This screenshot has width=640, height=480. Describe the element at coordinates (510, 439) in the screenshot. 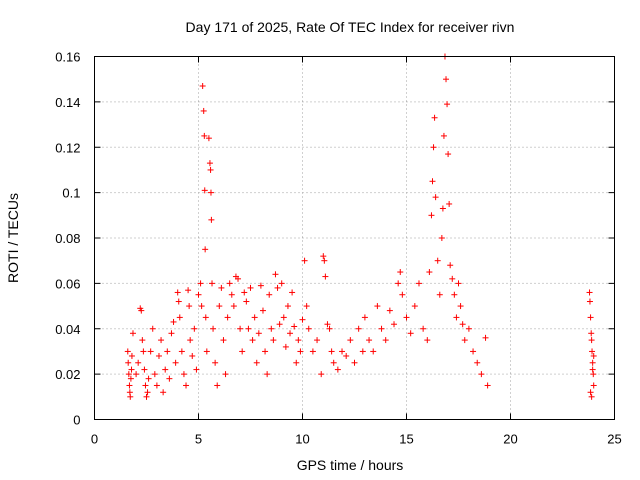

I see `x-tick-label: 20` at that location.